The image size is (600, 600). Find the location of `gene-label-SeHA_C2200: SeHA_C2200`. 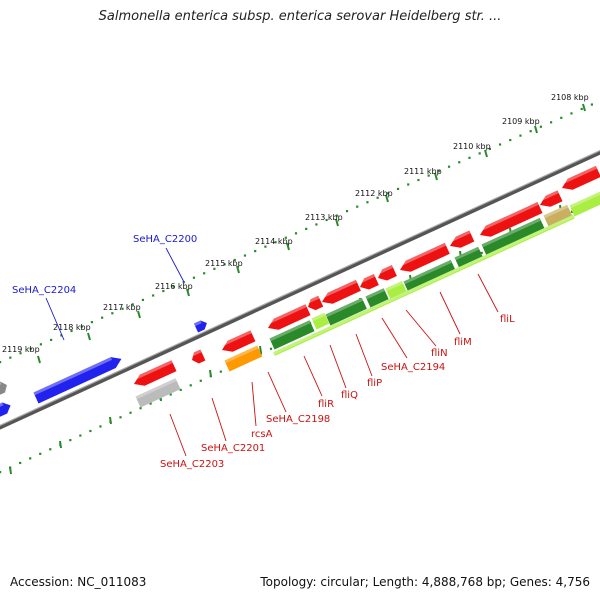

gene-label-SeHA_C2200: SeHA_C2200 is located at coordinates (165, 239).